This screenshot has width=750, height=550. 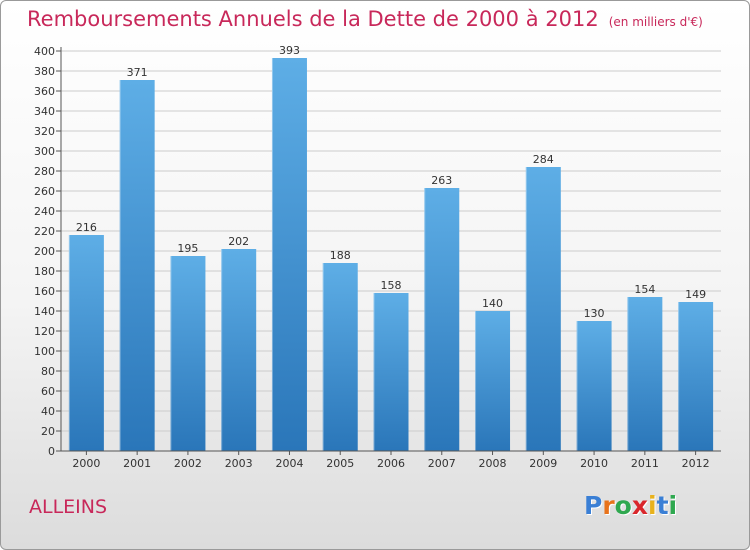 What do you see at coordinates (645, 463) in the screenshot?
I see `x-tick-label: 2011` at bounding box center [645, 463].